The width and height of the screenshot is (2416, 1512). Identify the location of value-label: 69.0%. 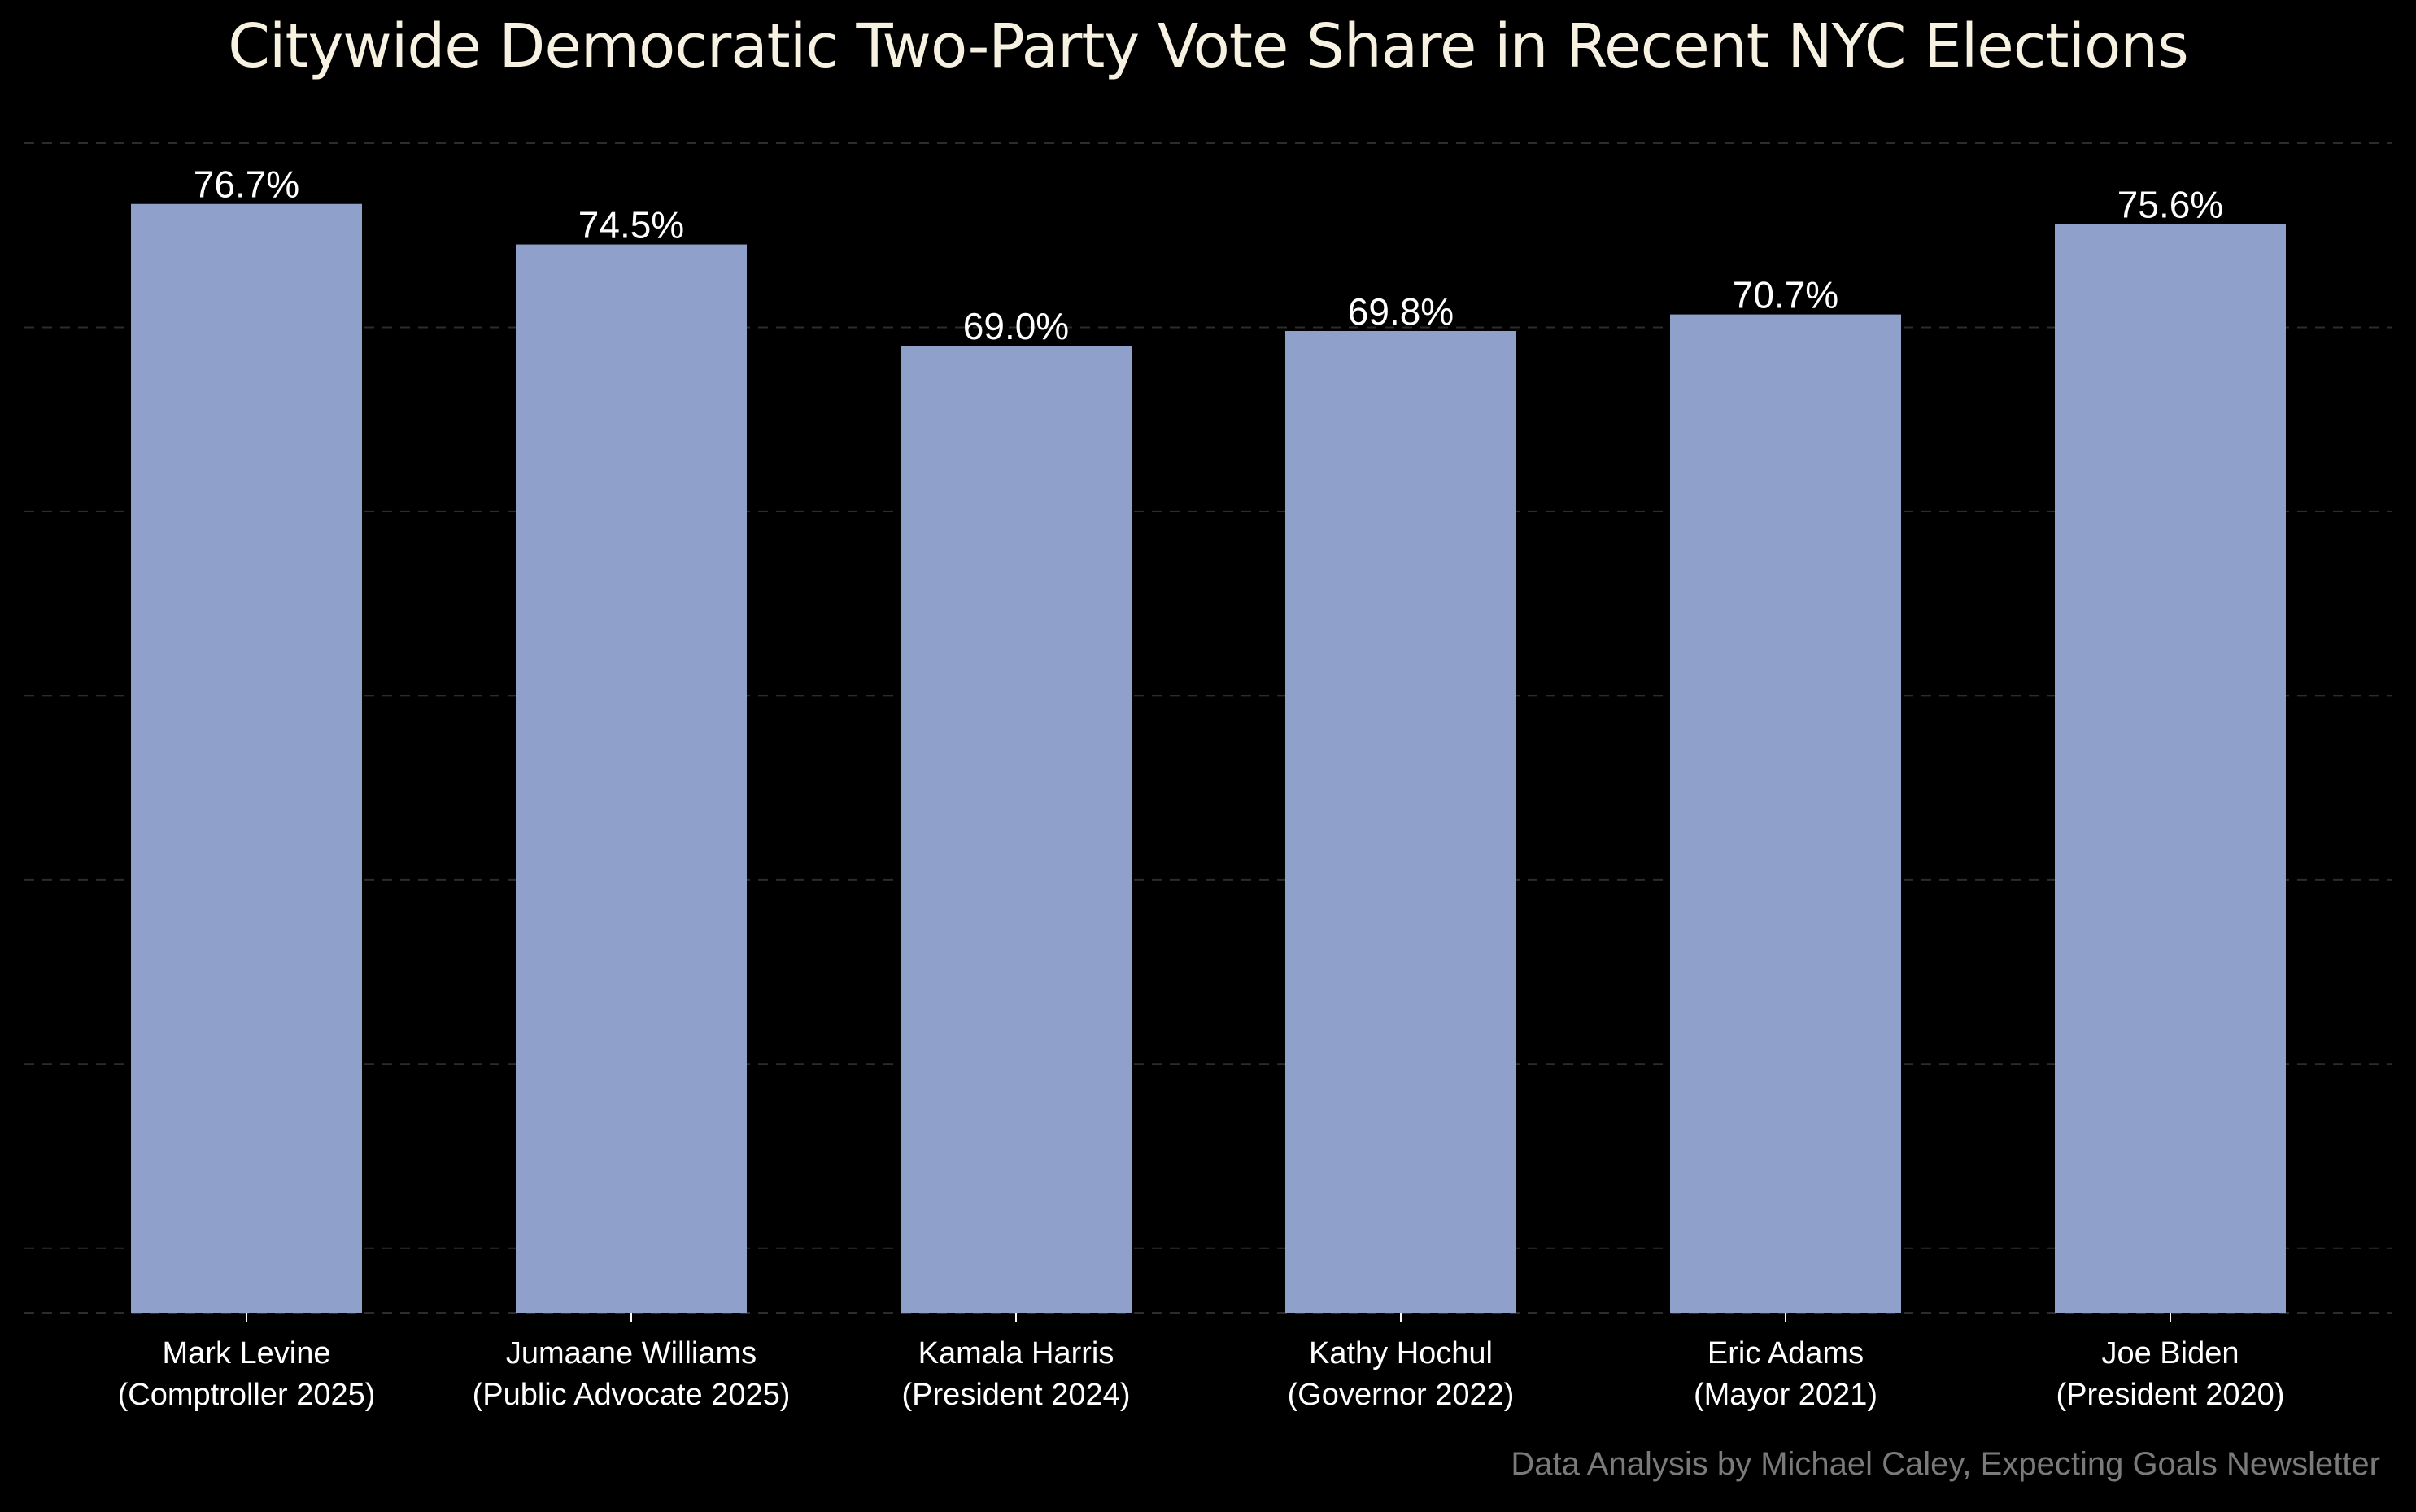
(1016, 326).